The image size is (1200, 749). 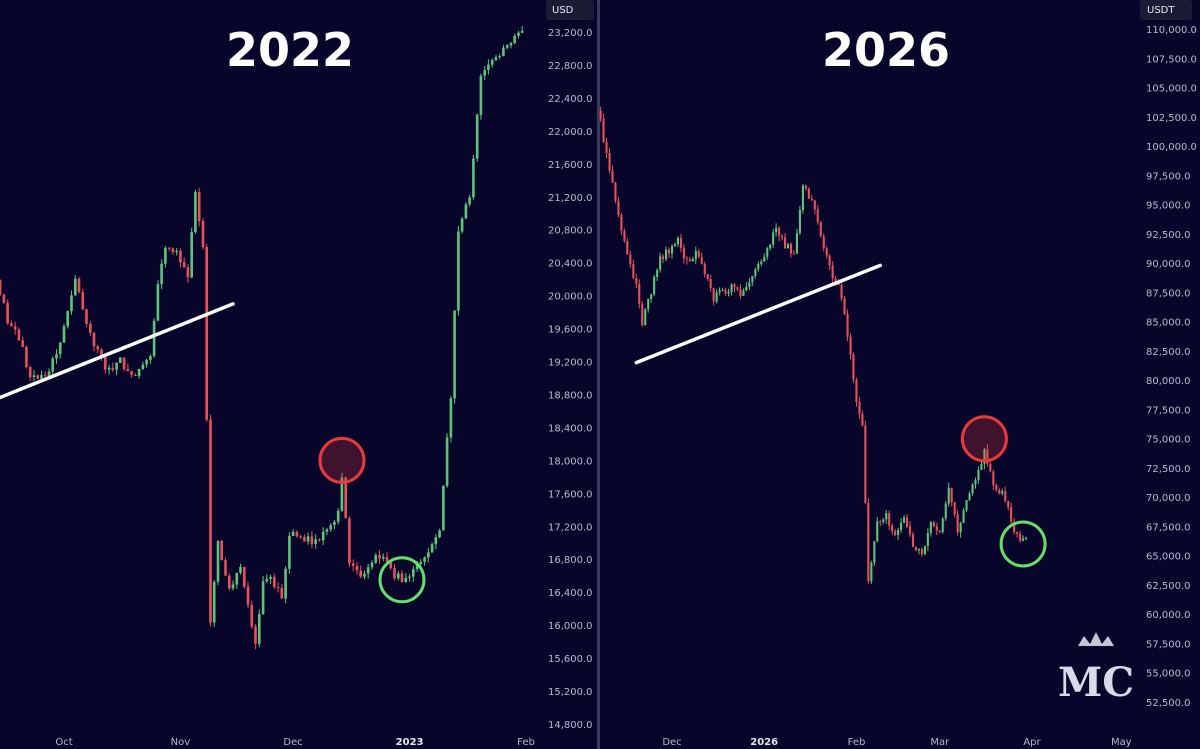 I want to click on chart-title-2026: 2026, so click(x=886, y=50).